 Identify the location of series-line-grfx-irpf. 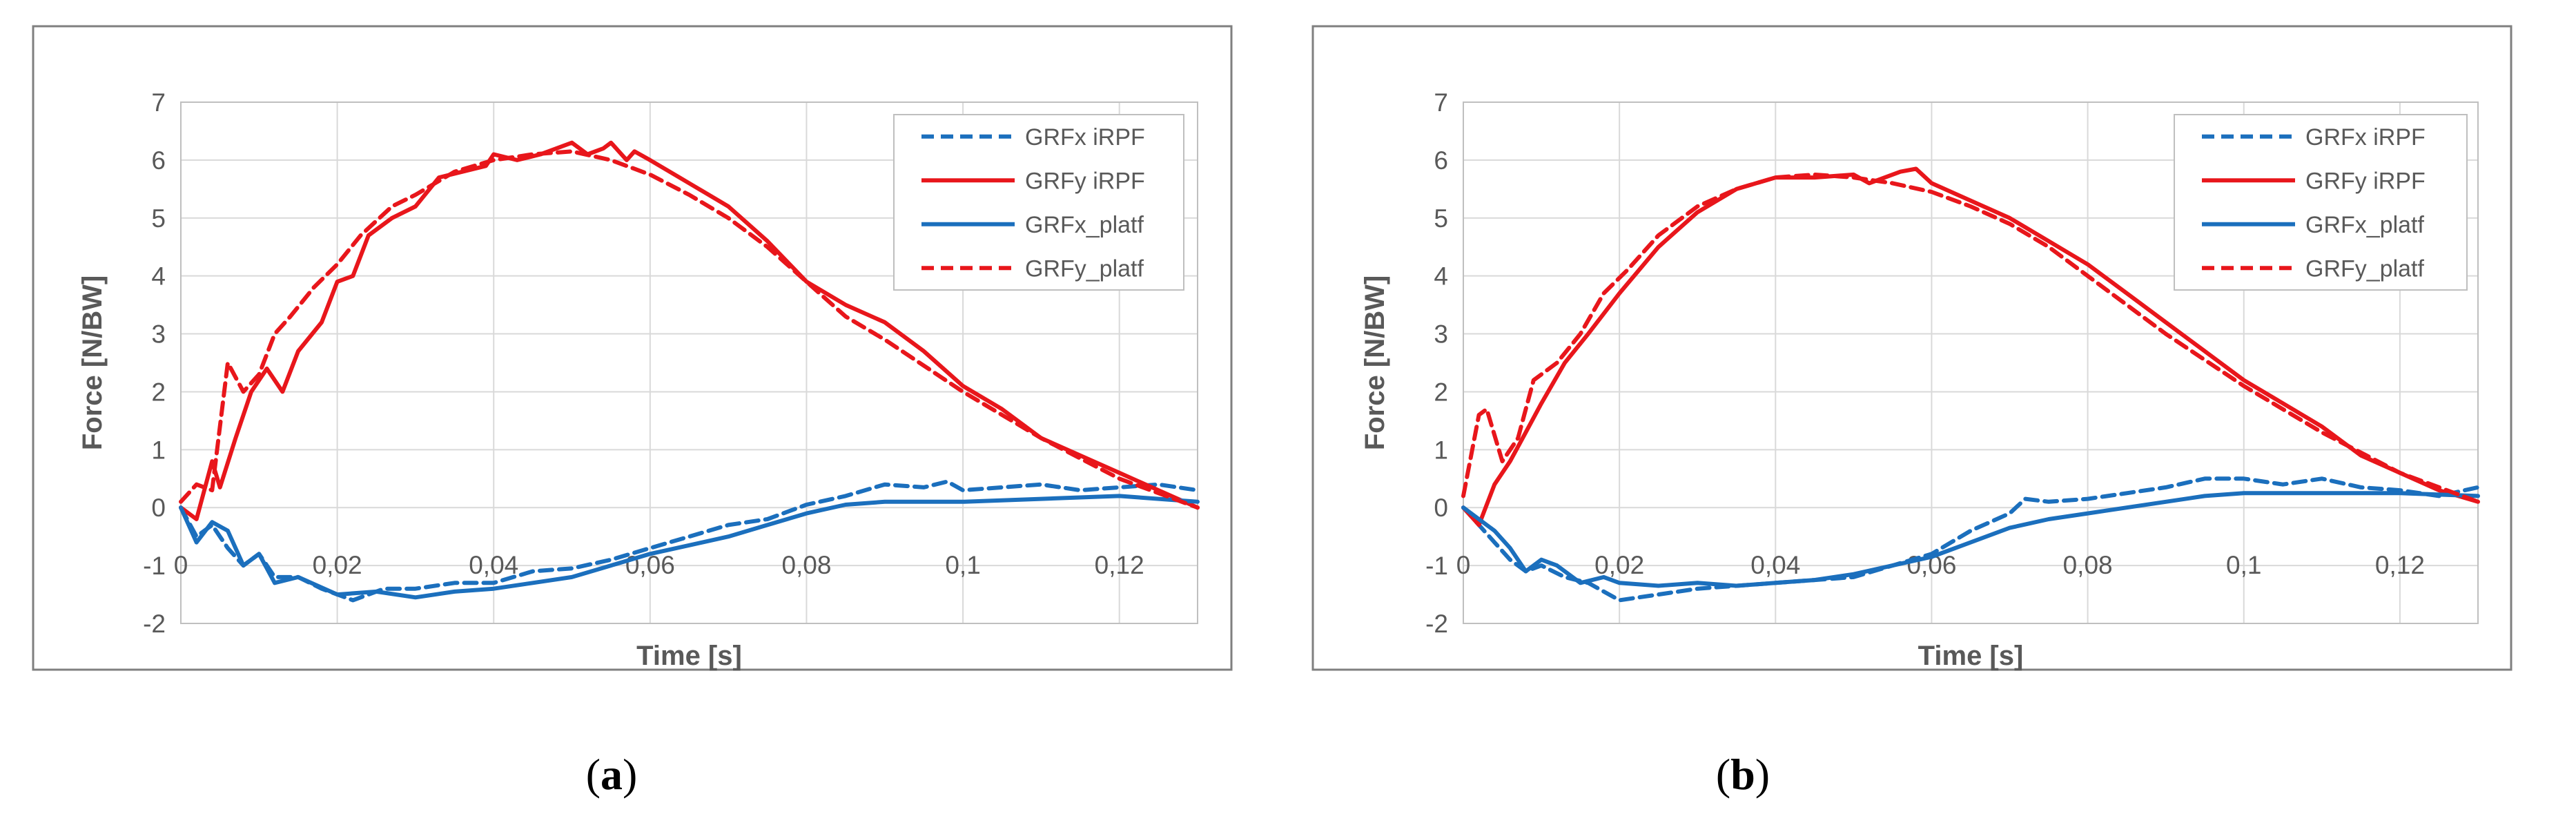
(689, 541).